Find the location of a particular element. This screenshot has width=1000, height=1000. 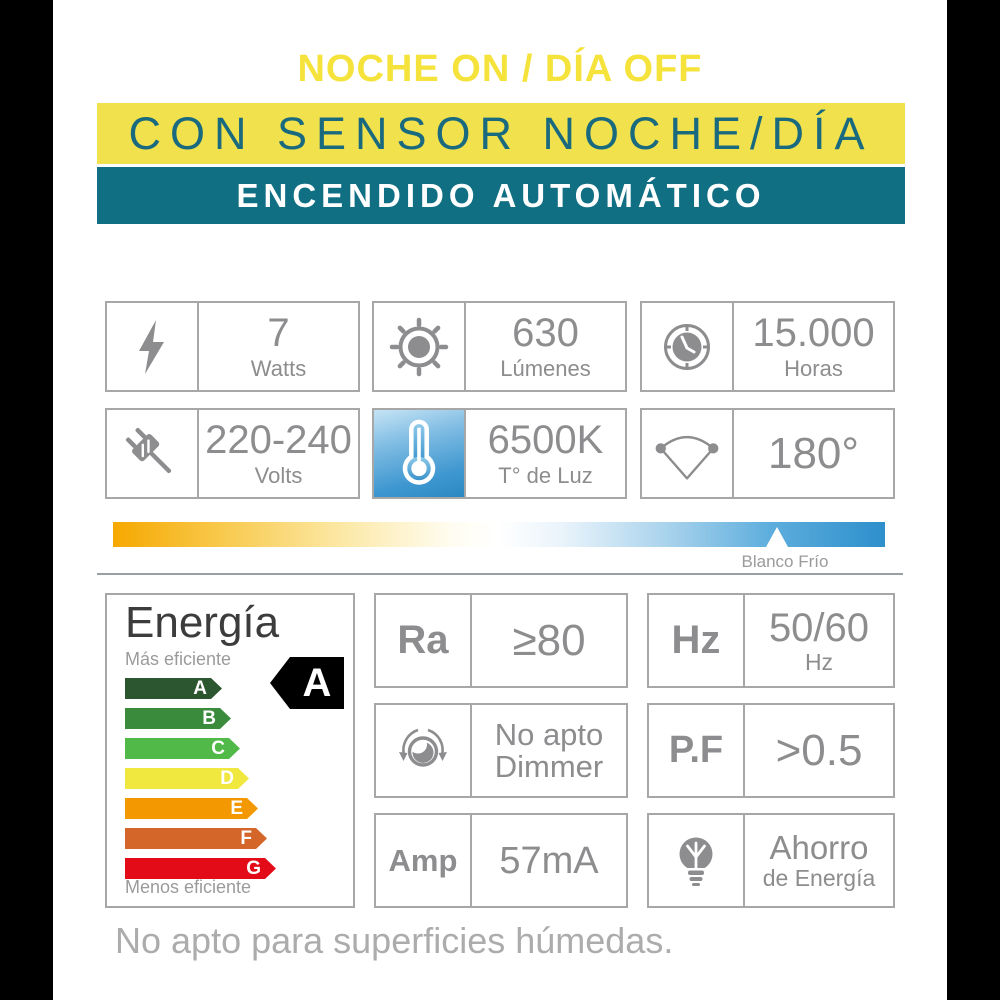

cri-key: Ra is located at coordinates (423, 640).